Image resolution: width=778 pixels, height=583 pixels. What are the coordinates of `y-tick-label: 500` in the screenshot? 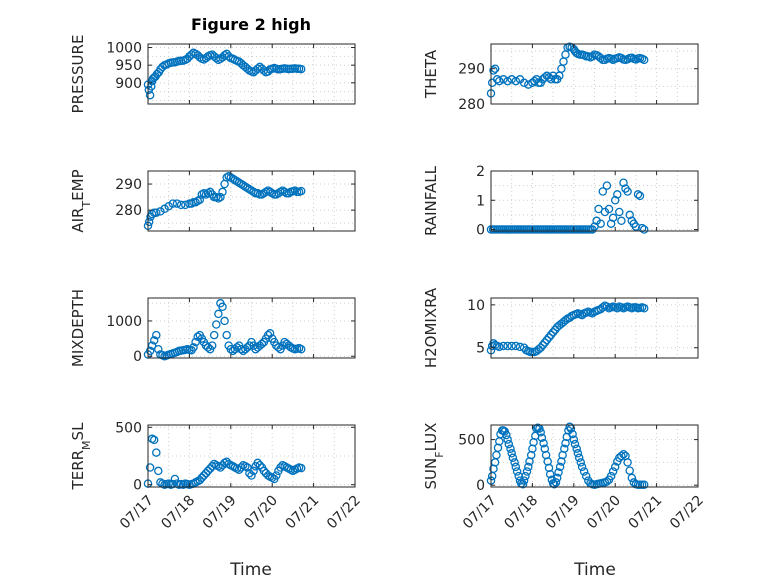 It's located at (471, 441).